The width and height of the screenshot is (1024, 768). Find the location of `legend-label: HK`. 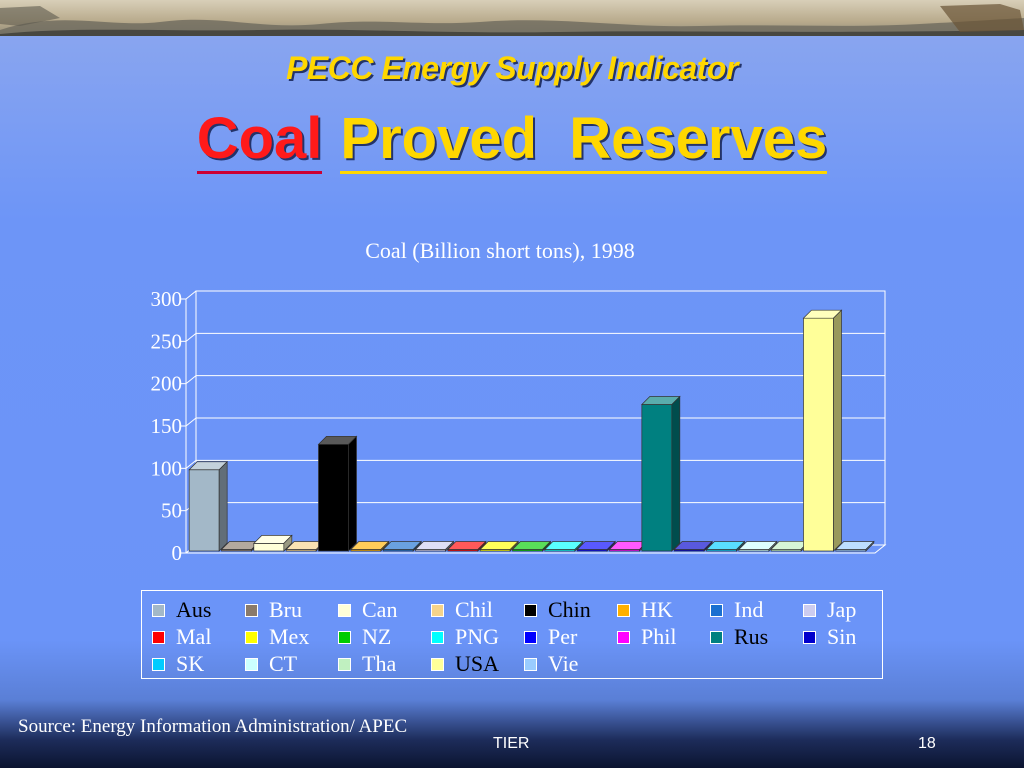

legend-label: HK is located at coordinates (657, 609).